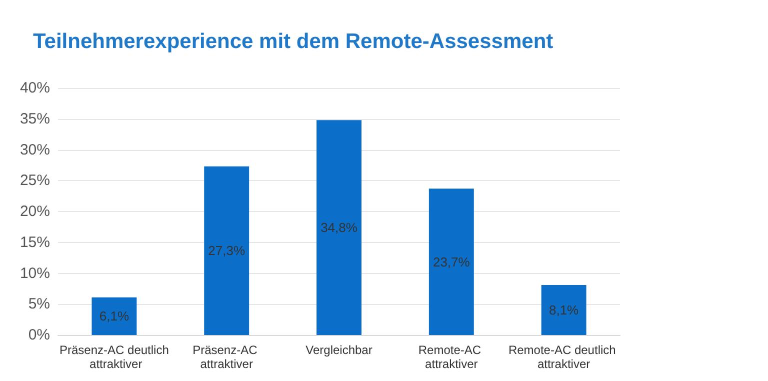 This screenshot has height=381, width=768. What do you see at coordinates (114, 357) in the screenshot?
I see `x-tick-label: Präsenz-AC deutlich attraktiver` at bounding box center [114, 357].